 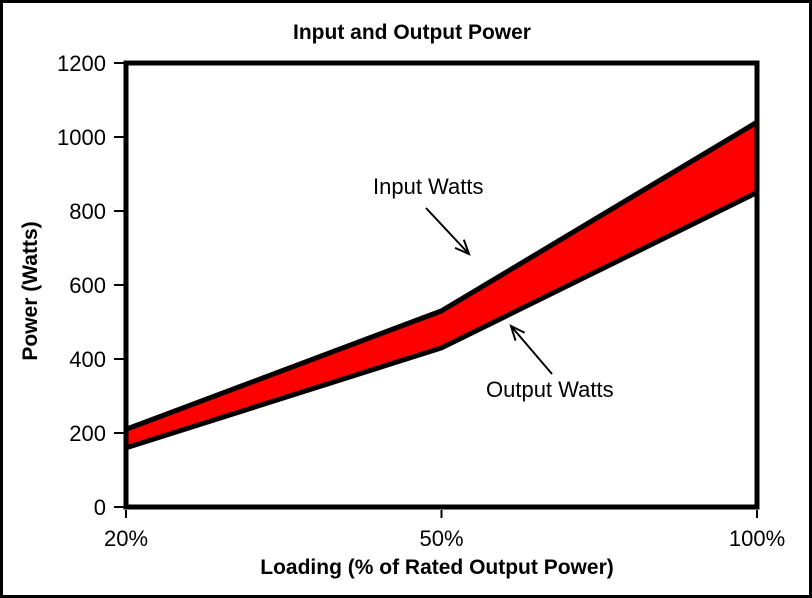 I want to click on x-tick-label: 20%, so click(x=126, y=538).